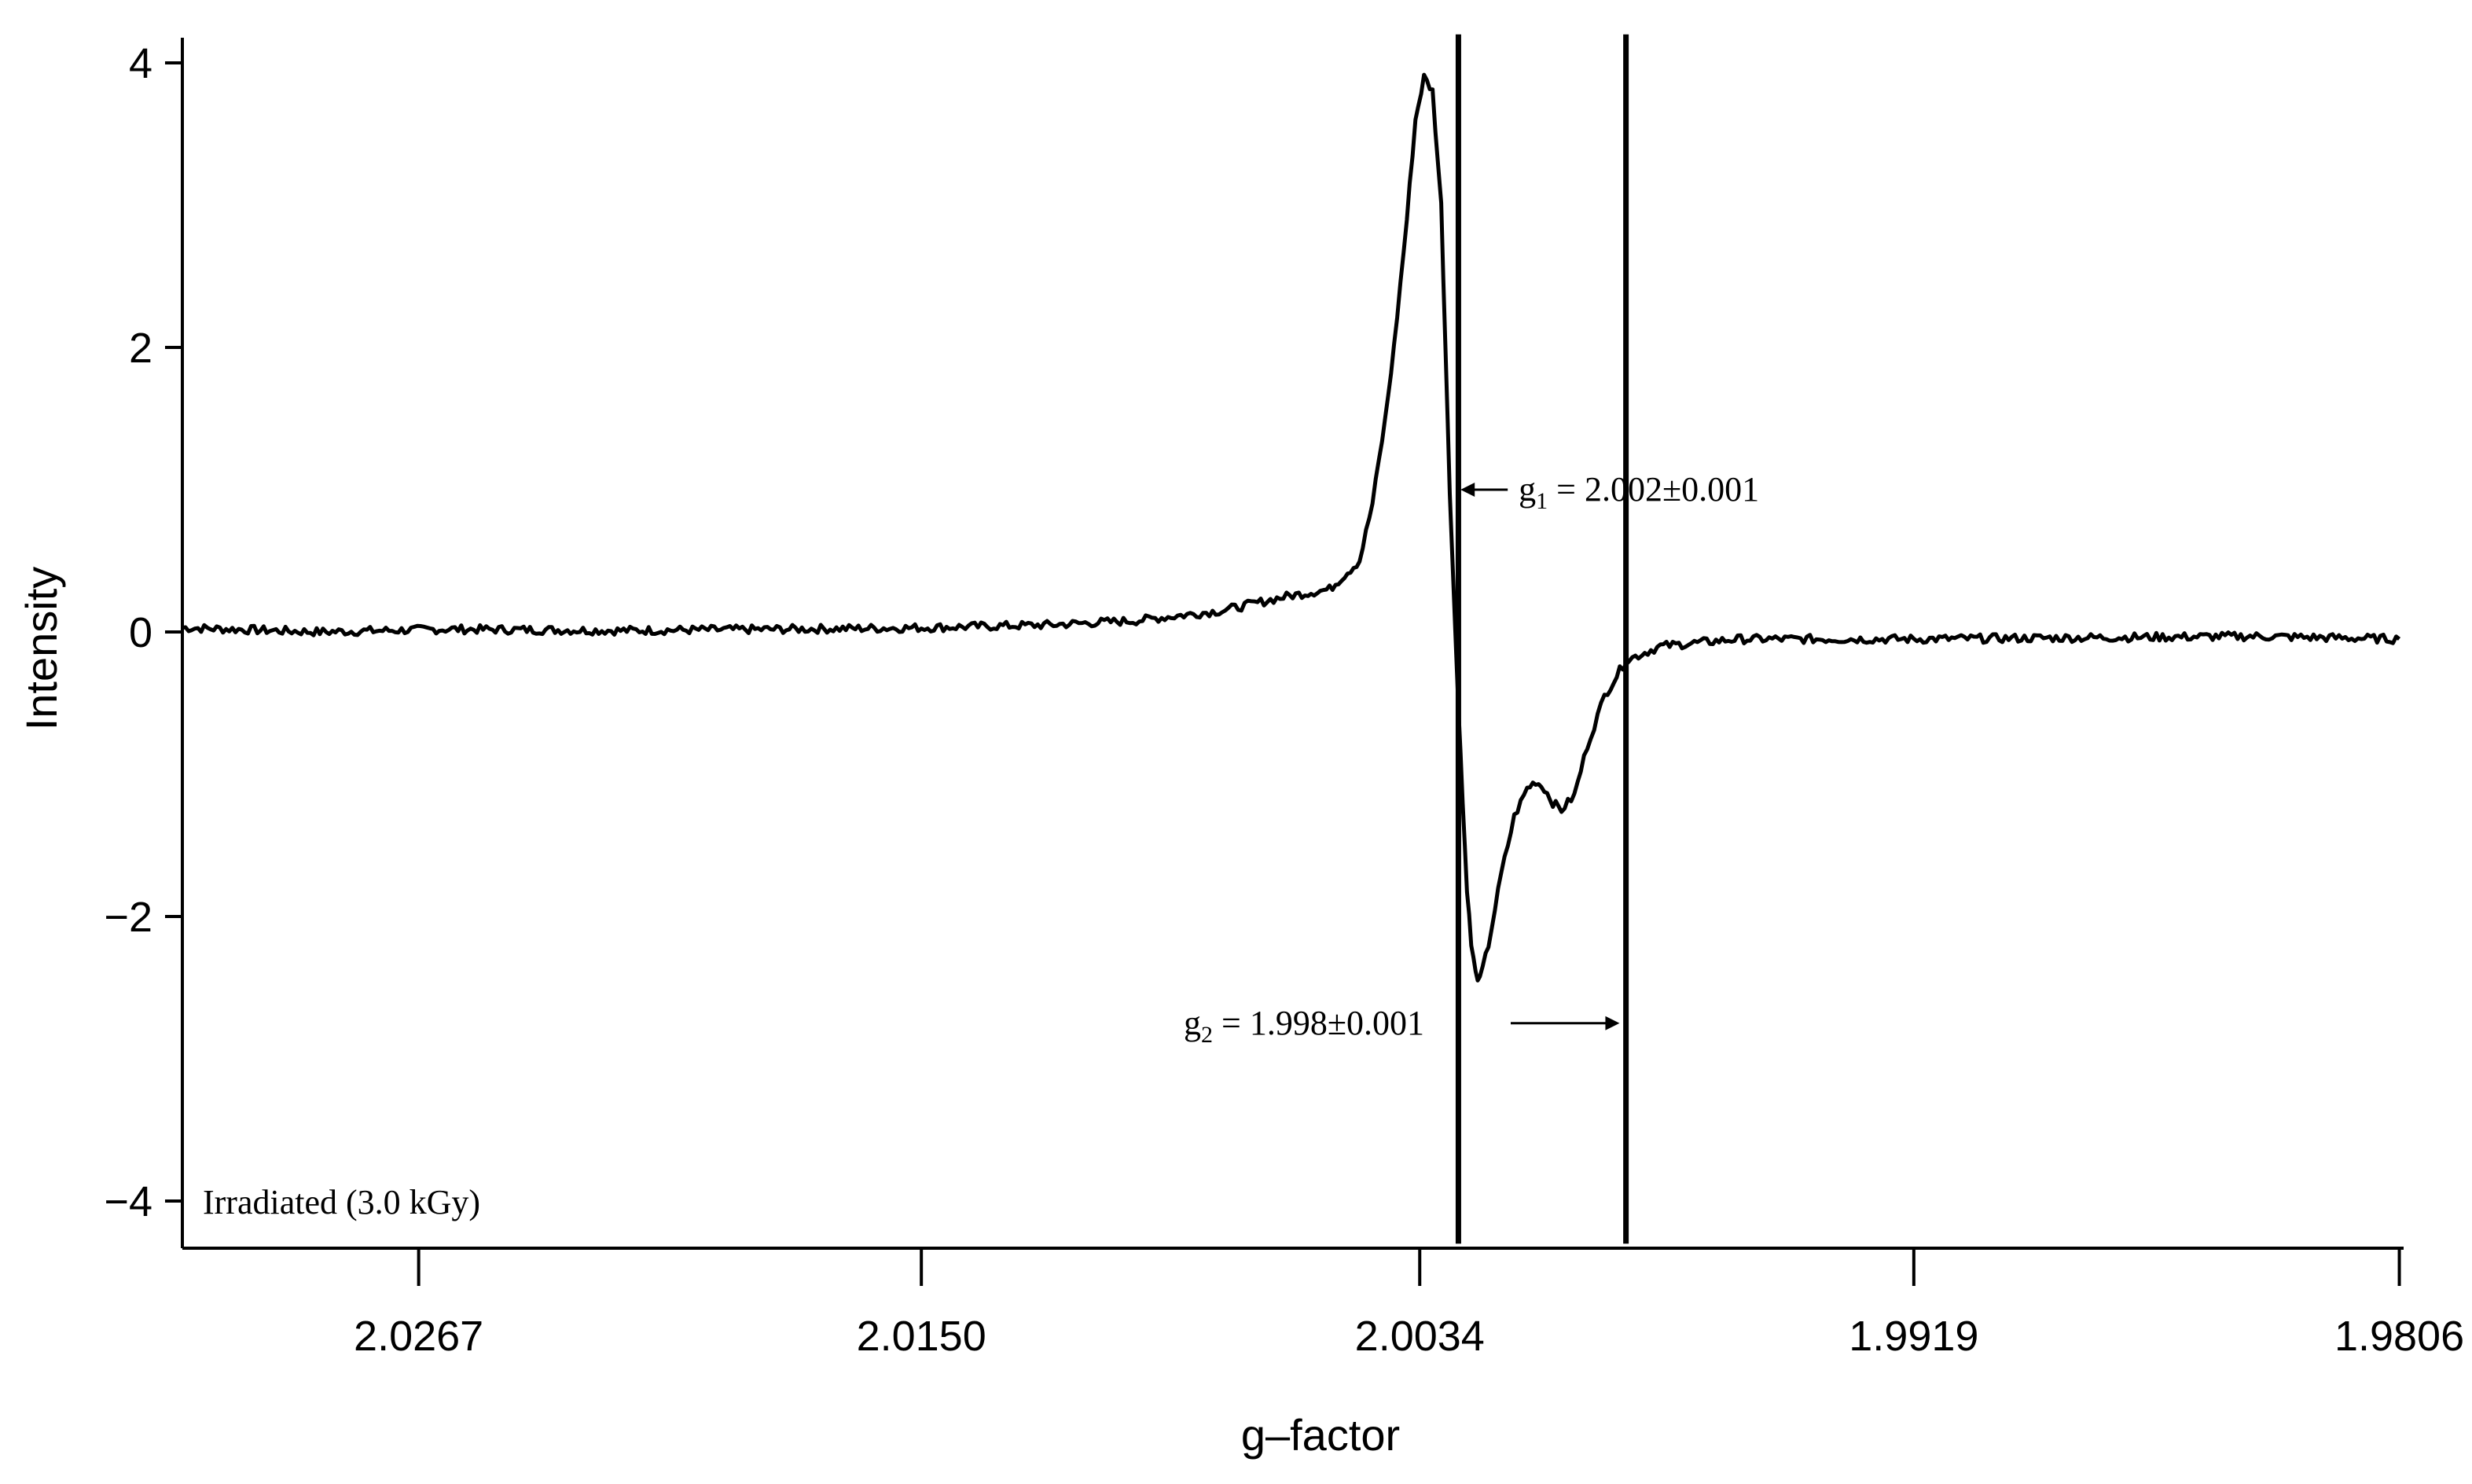 The height and width of the screenshot is (1484, 2472). What do you see at coordinates (128, 918) in the screenshot?
I see `y-tick-label: −2` at bounding box center [128, 918].